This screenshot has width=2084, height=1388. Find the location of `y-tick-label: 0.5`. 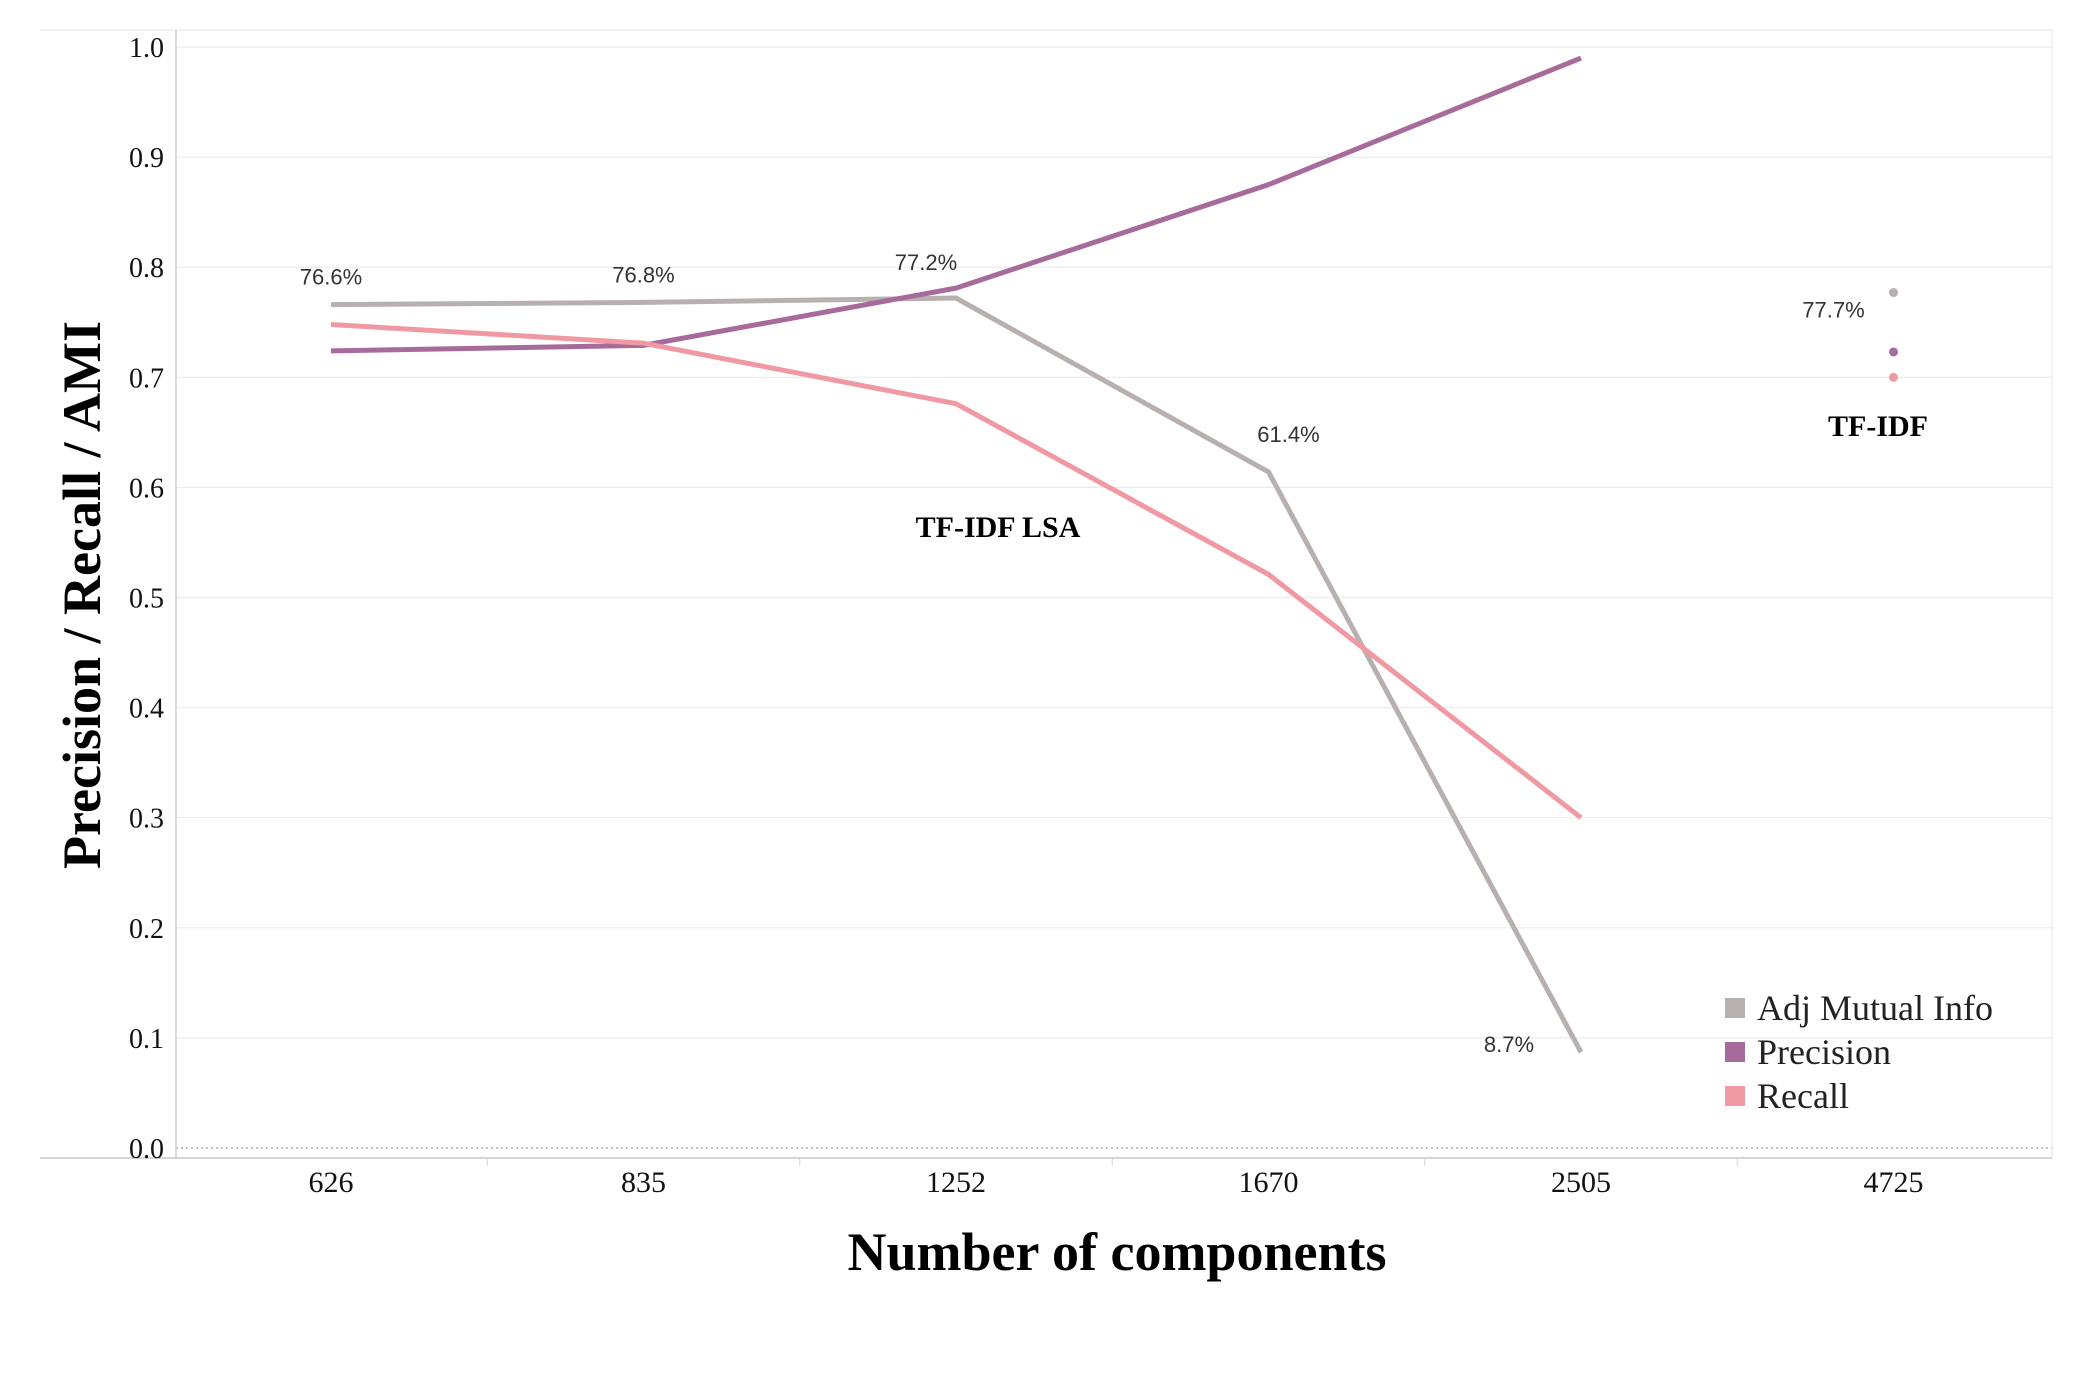

y-tick-label: 0.5 is located at coordinates (146, 599).